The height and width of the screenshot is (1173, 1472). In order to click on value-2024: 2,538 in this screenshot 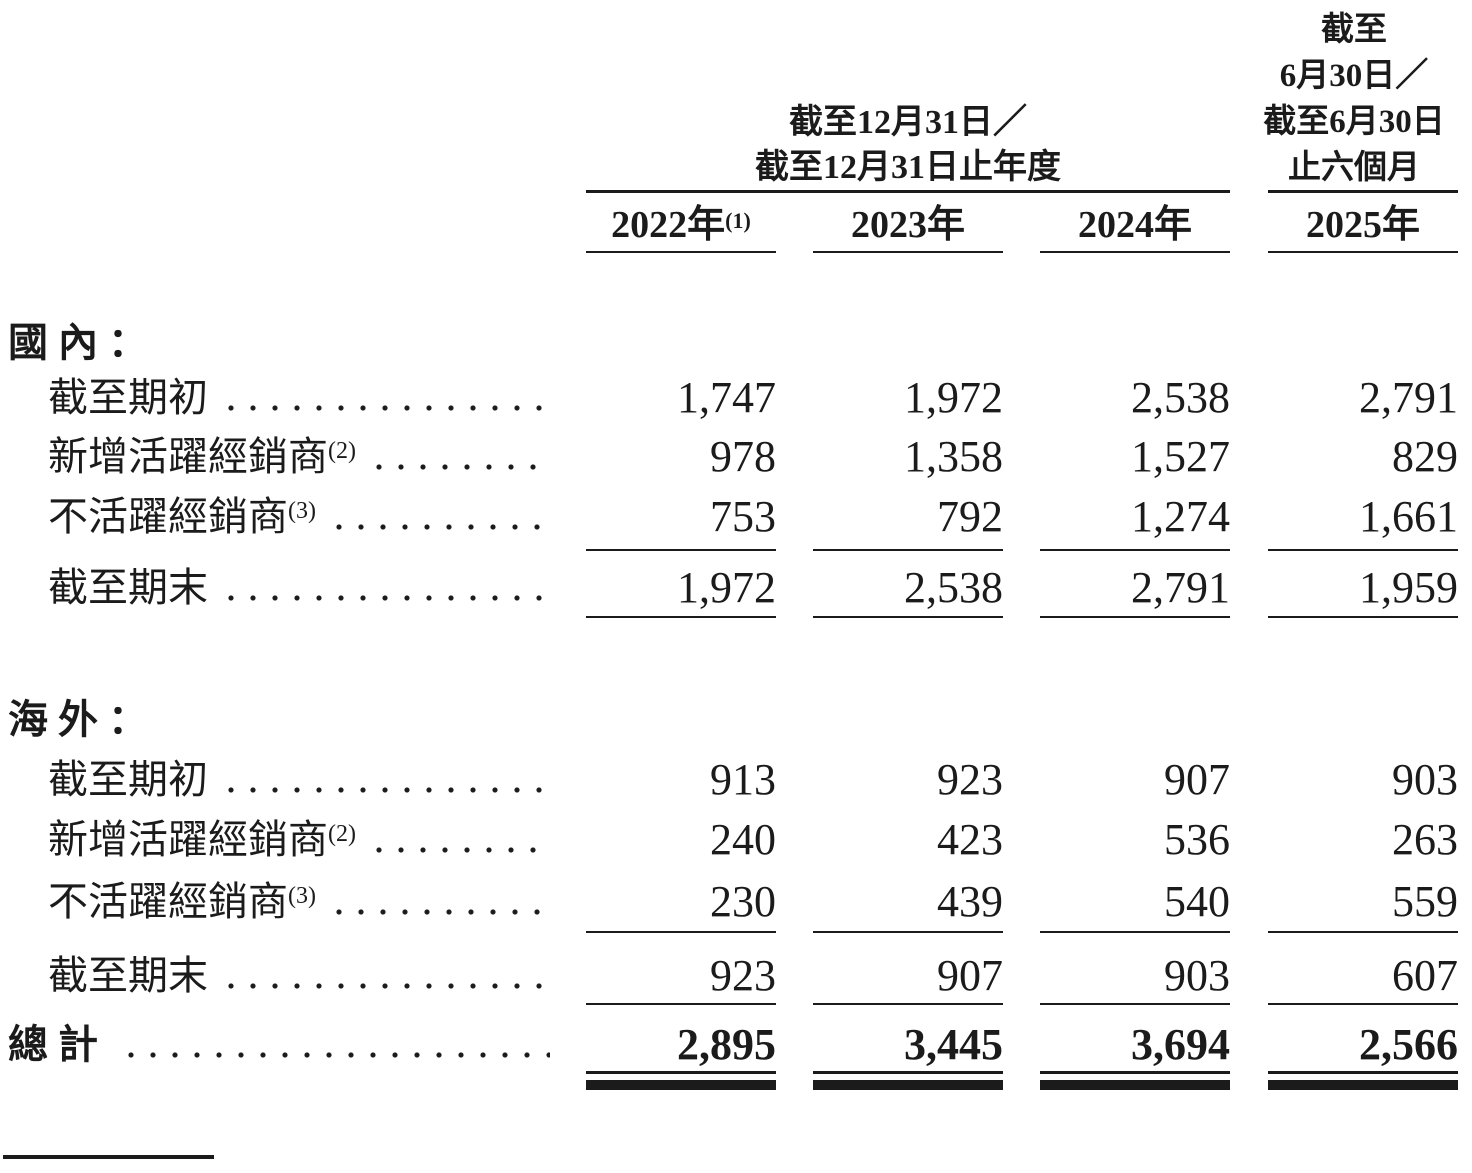, I will do `click(1180, 397)`.